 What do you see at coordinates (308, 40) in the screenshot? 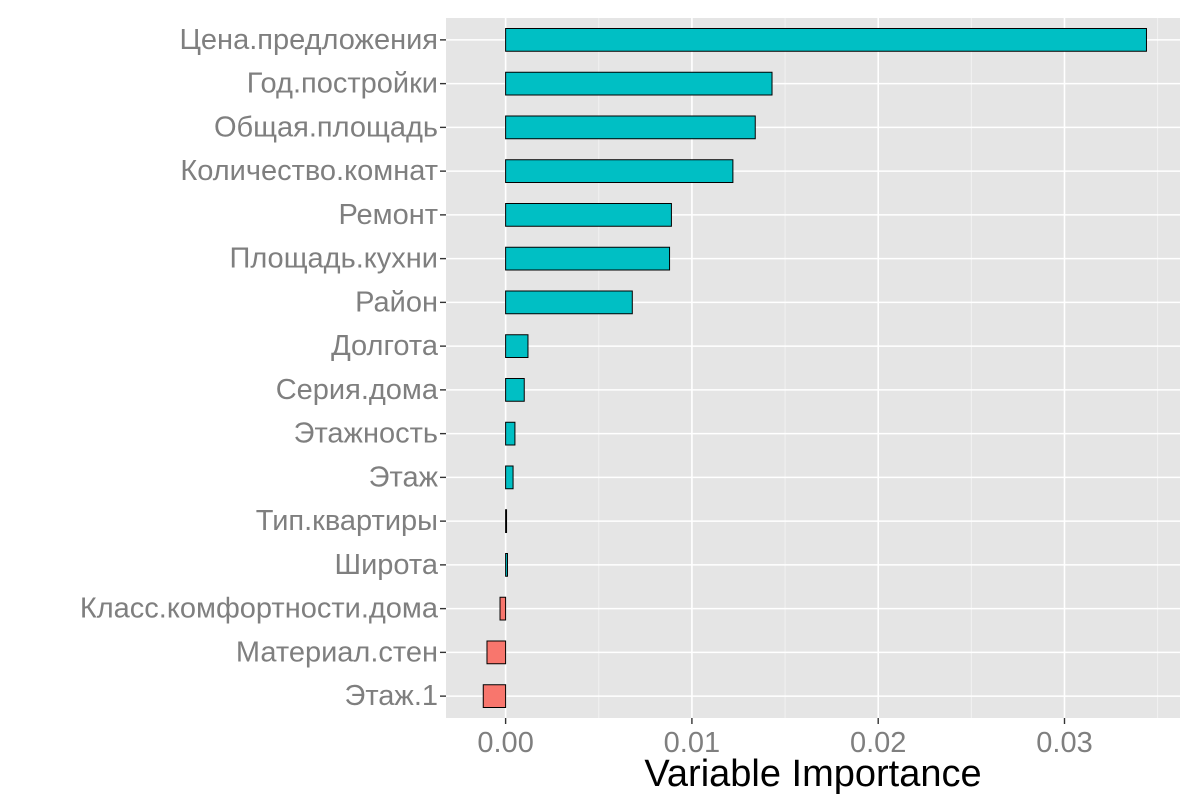
I see `y-tick-label: Цена.предложения` at bounding box center [308, 40].